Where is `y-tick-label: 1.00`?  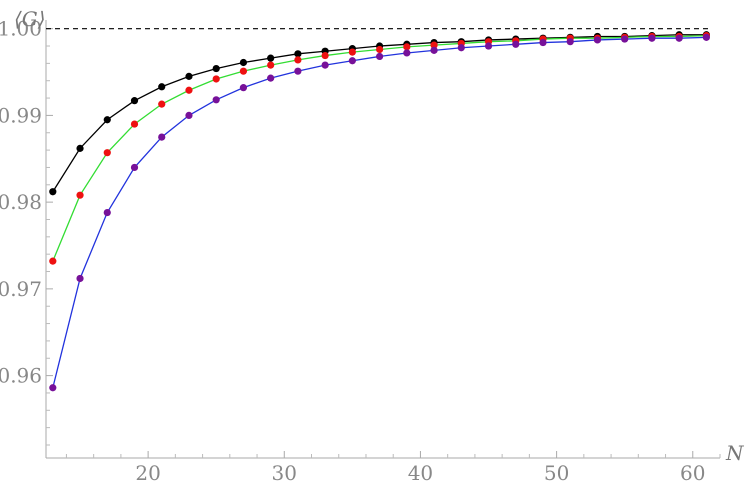 y-tick-label: 1.00 is located at coordinates (21, 29).